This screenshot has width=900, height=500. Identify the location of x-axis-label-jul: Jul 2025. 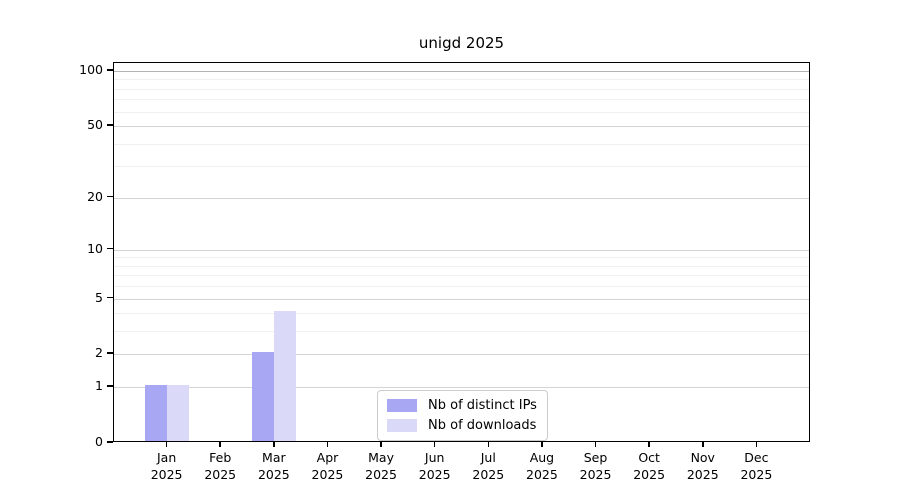
(488, 466).